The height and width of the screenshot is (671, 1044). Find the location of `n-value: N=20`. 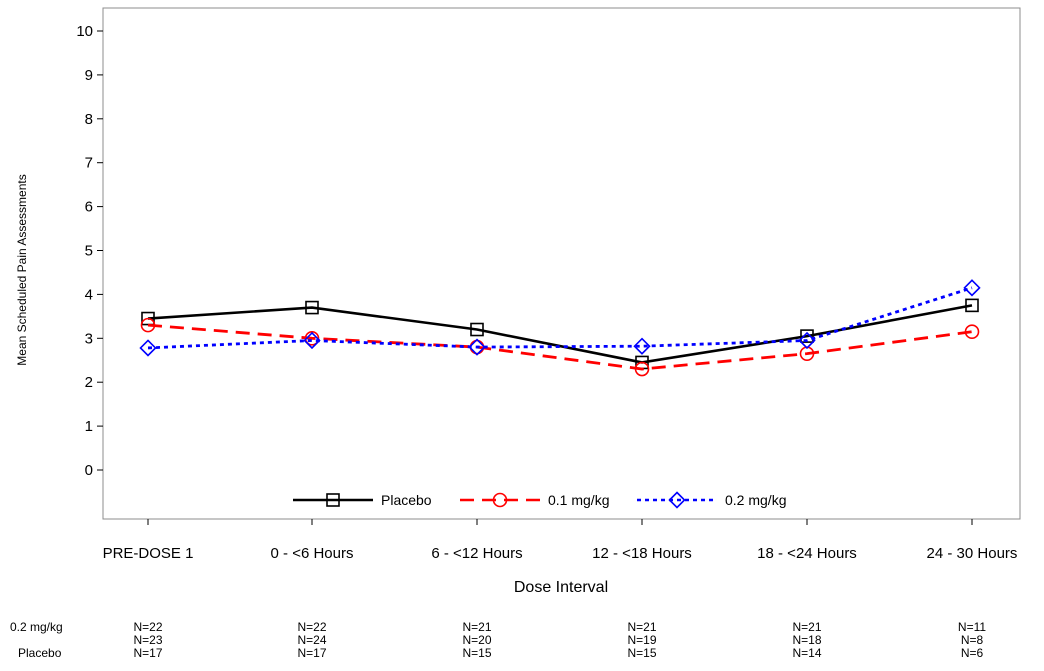

n-value: N=20 is located at coordinates (476, 640).